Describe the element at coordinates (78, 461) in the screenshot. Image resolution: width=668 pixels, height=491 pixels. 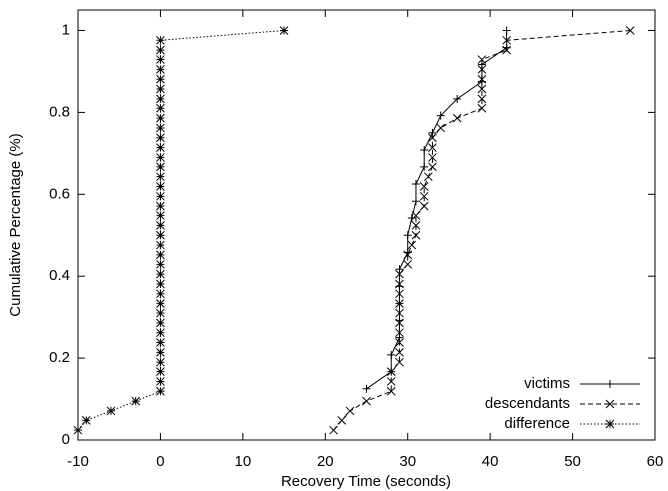
I see `x-tick-label: -10` at that location.